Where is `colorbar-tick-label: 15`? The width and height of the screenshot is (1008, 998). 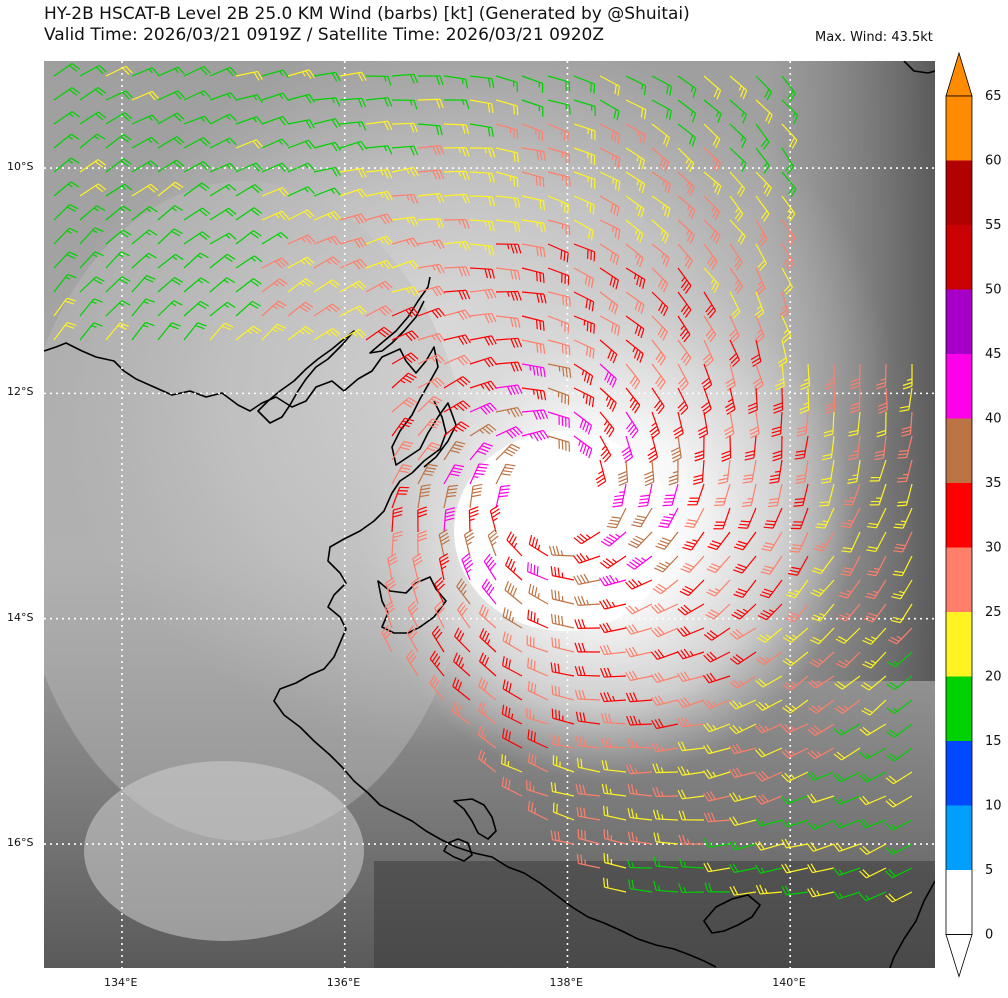 colorbar-tick-label: 15 is located at coordinates (993, 741).